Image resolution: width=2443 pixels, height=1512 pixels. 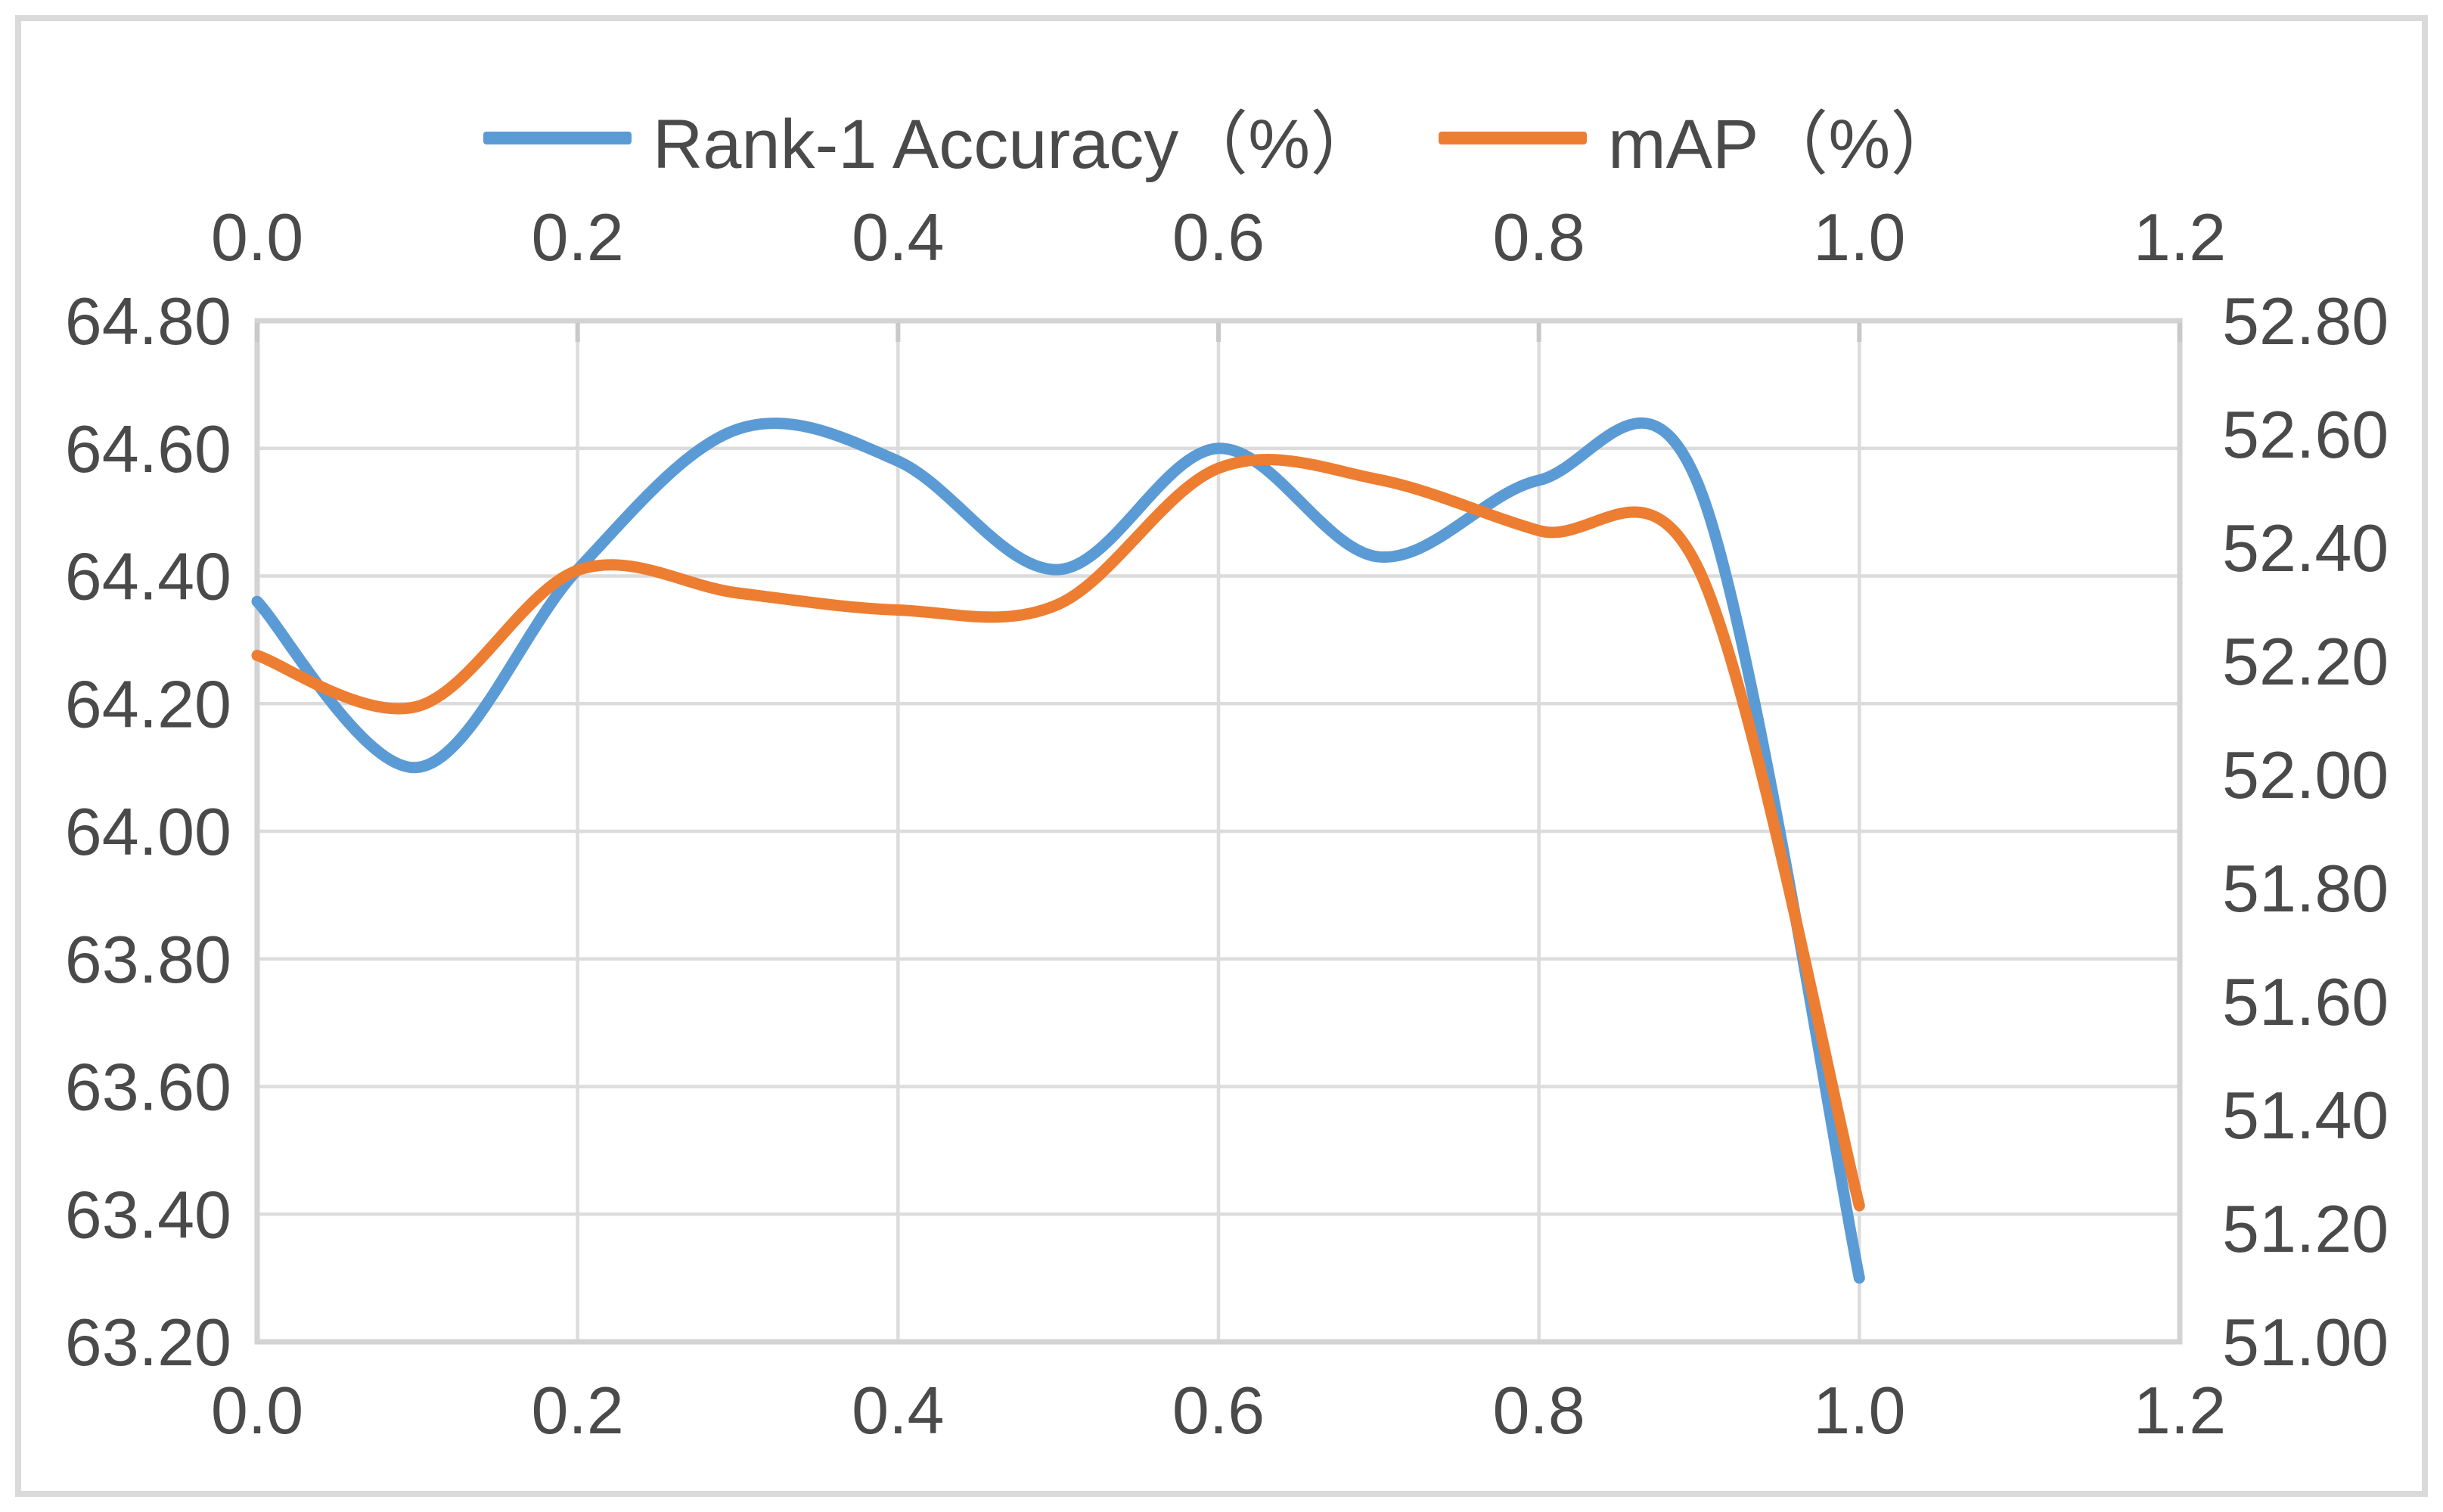 What do you see at coordinates (148, 959) in the screenshot?
I see `y-tick-label-left: 63.80` at bounding box center [148, 959].